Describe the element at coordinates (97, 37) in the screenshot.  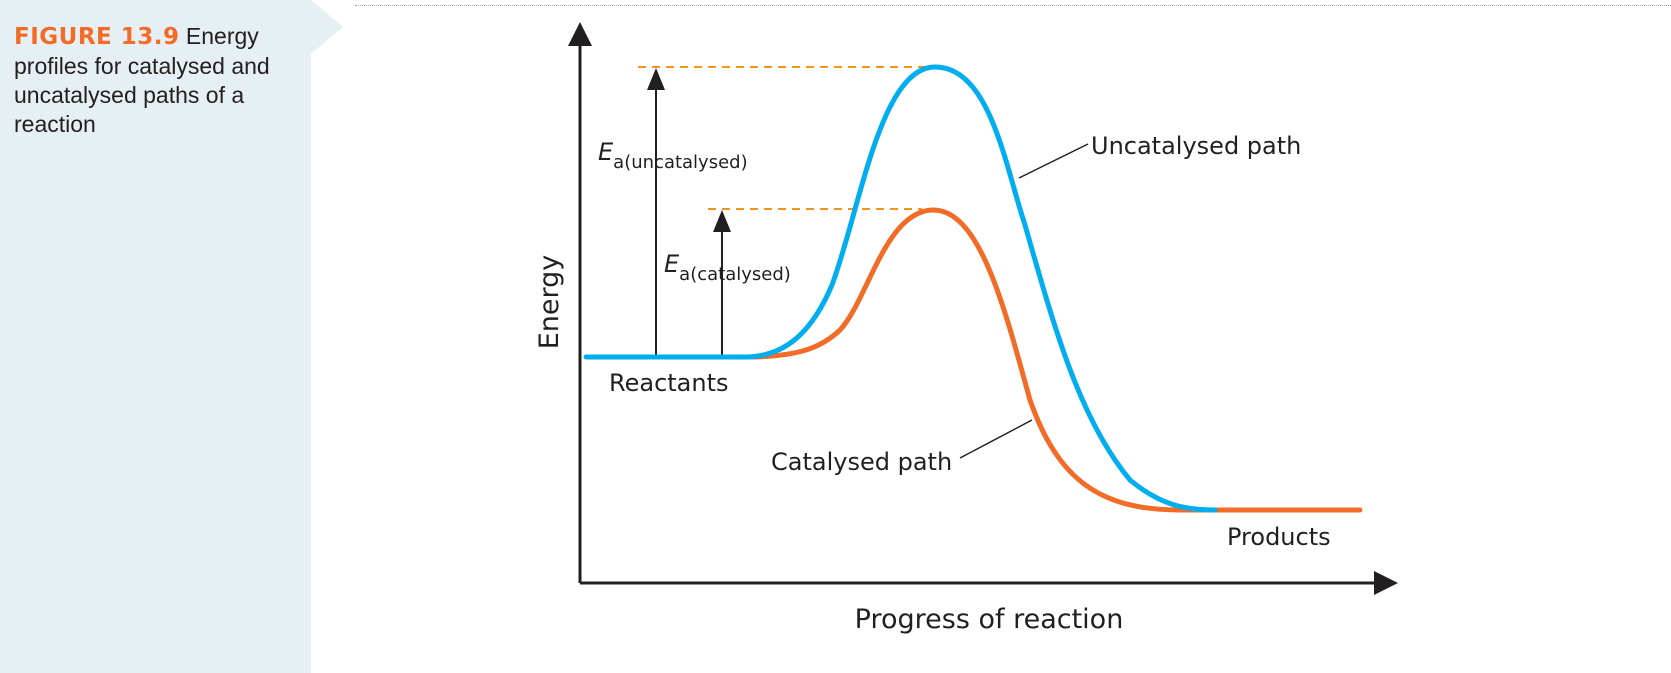
I see `figure-number: FIGURE 13.9` at that location.